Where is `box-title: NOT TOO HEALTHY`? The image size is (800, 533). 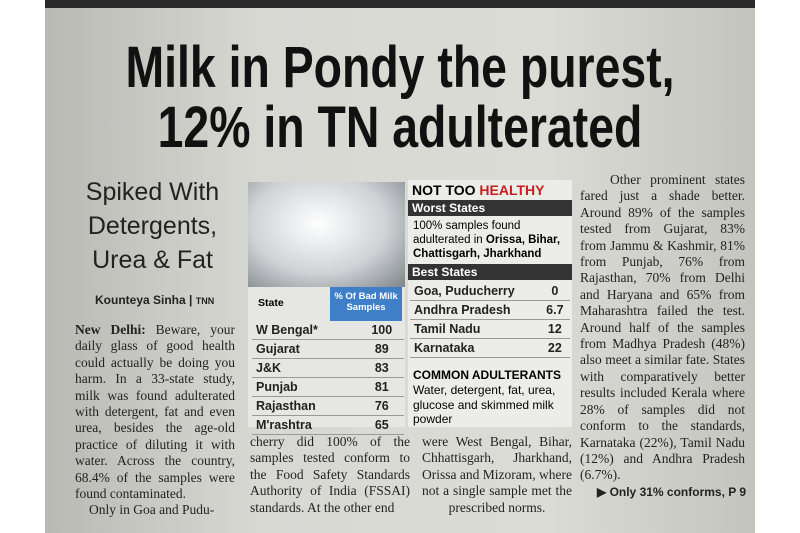 box-title: NOT TOO HEALTHY is located at coordinates (490, 190).